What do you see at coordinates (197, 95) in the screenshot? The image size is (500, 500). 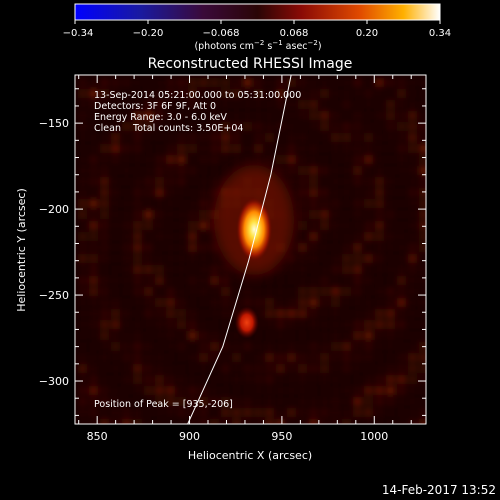 I see `annotation-time-range: 13-Sep-2014 05:21:00.000 to 05:31:00.000` at bounding box center [197, 95].